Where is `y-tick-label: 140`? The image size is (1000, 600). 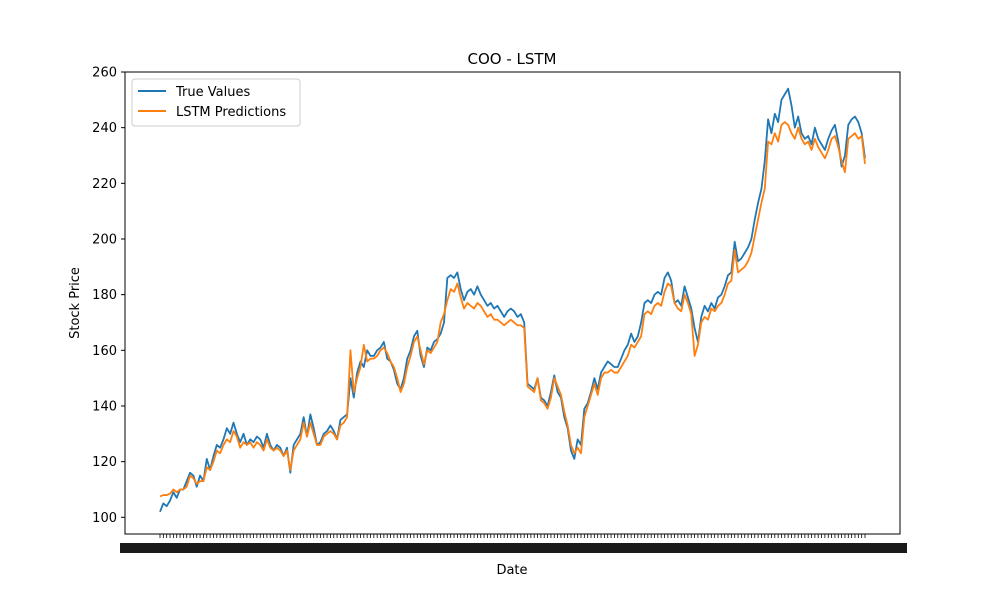
y-tick-label: 140 is located at coordinates (104, 406).